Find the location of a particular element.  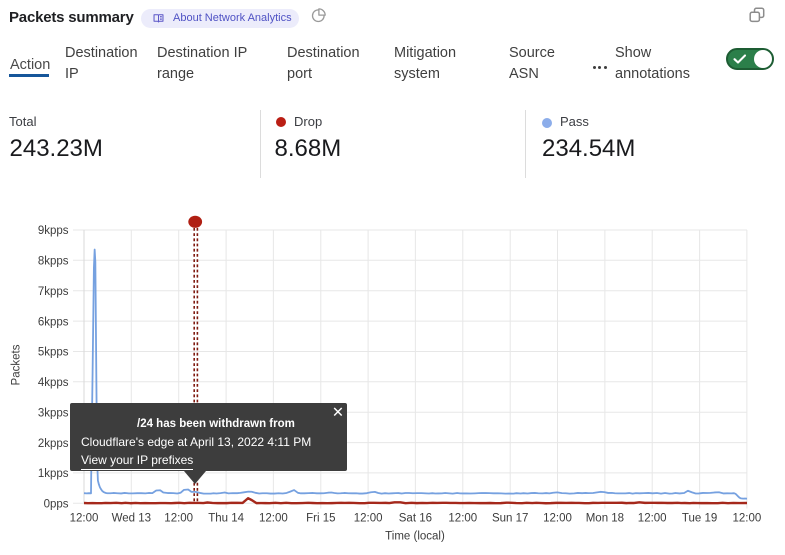

svg-text: 2kpps is located at coordinates (53, 444).